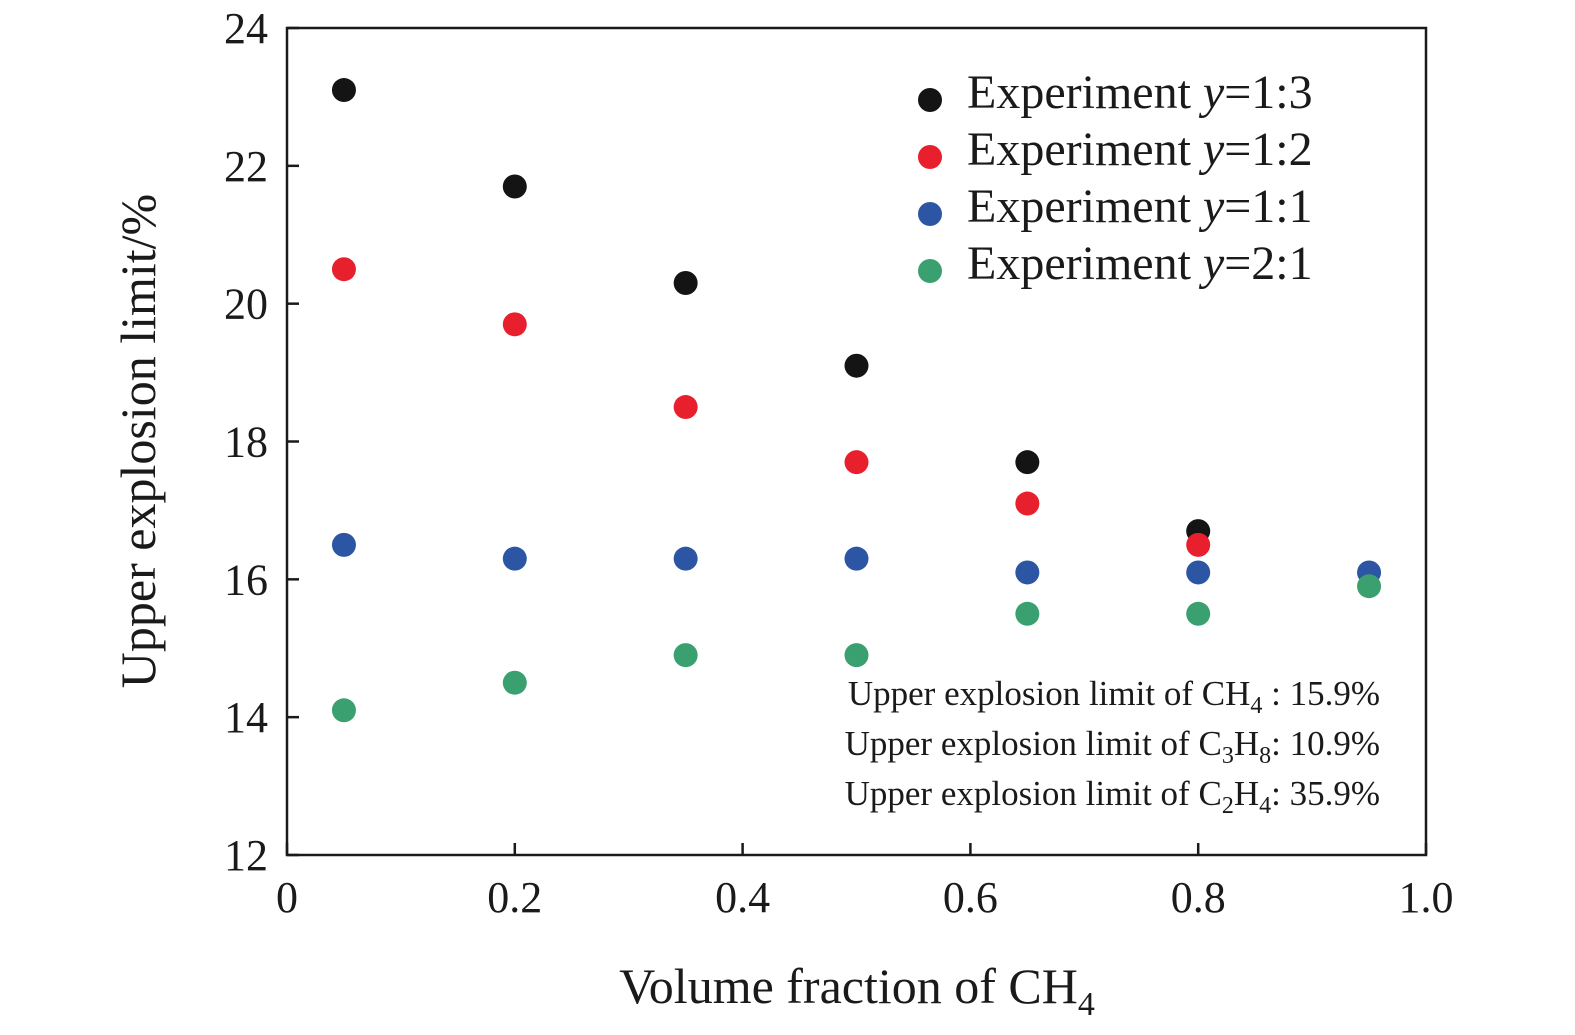  Describe the element at coordinates (246, 717) in the screenshot. I see `y-tick-label: 14` at that location.